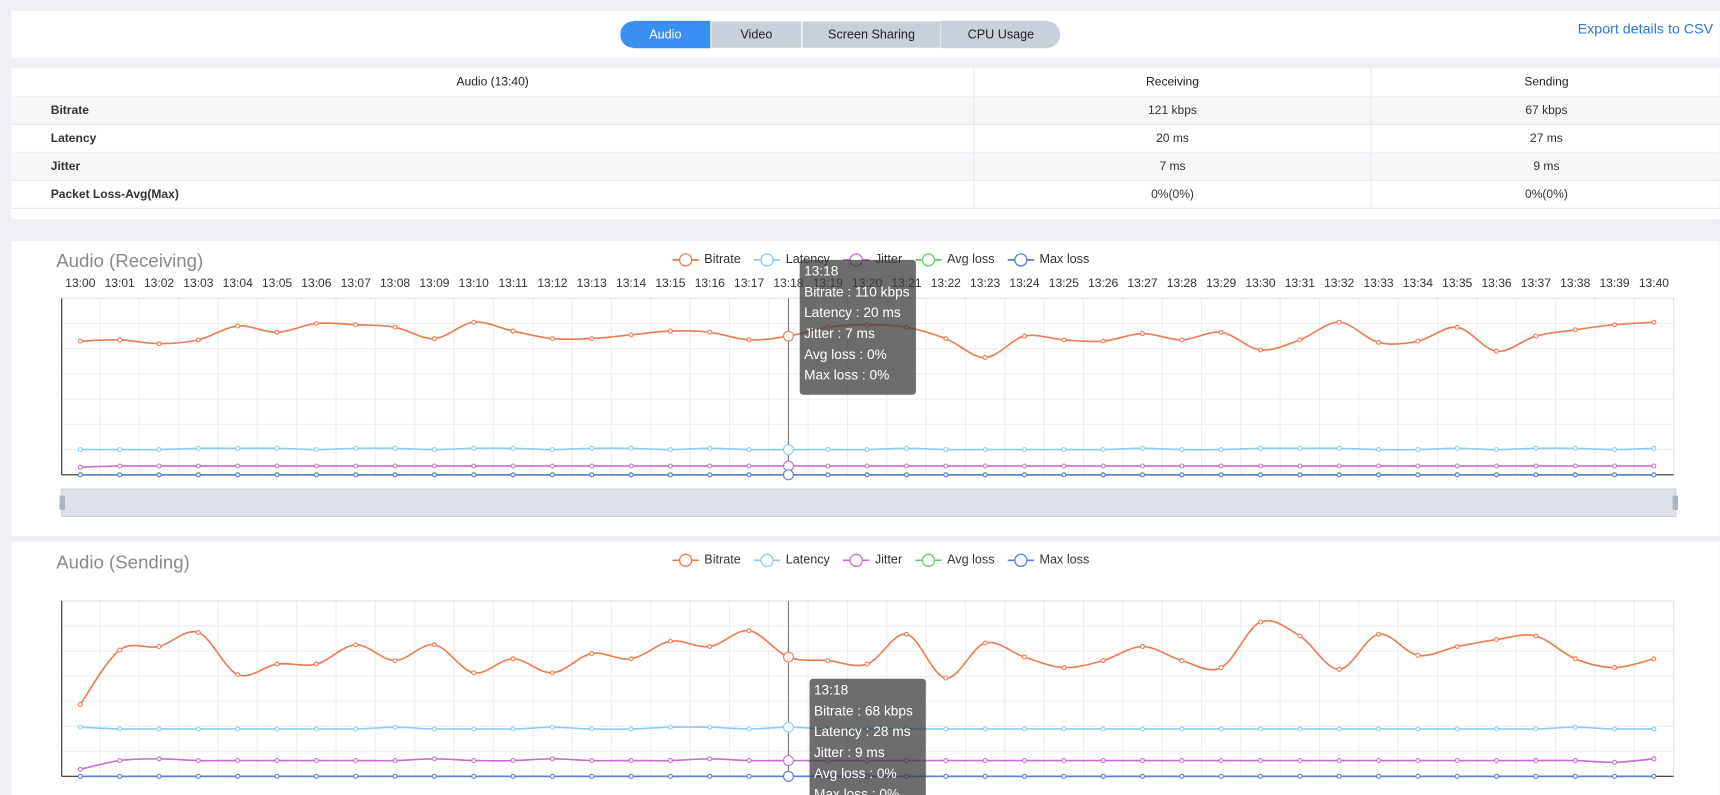 The image size is (1720, 795). Describe the element at coordinates (946, 283) in the screenshot. I see `x-tick-label: 13:22` at that location.